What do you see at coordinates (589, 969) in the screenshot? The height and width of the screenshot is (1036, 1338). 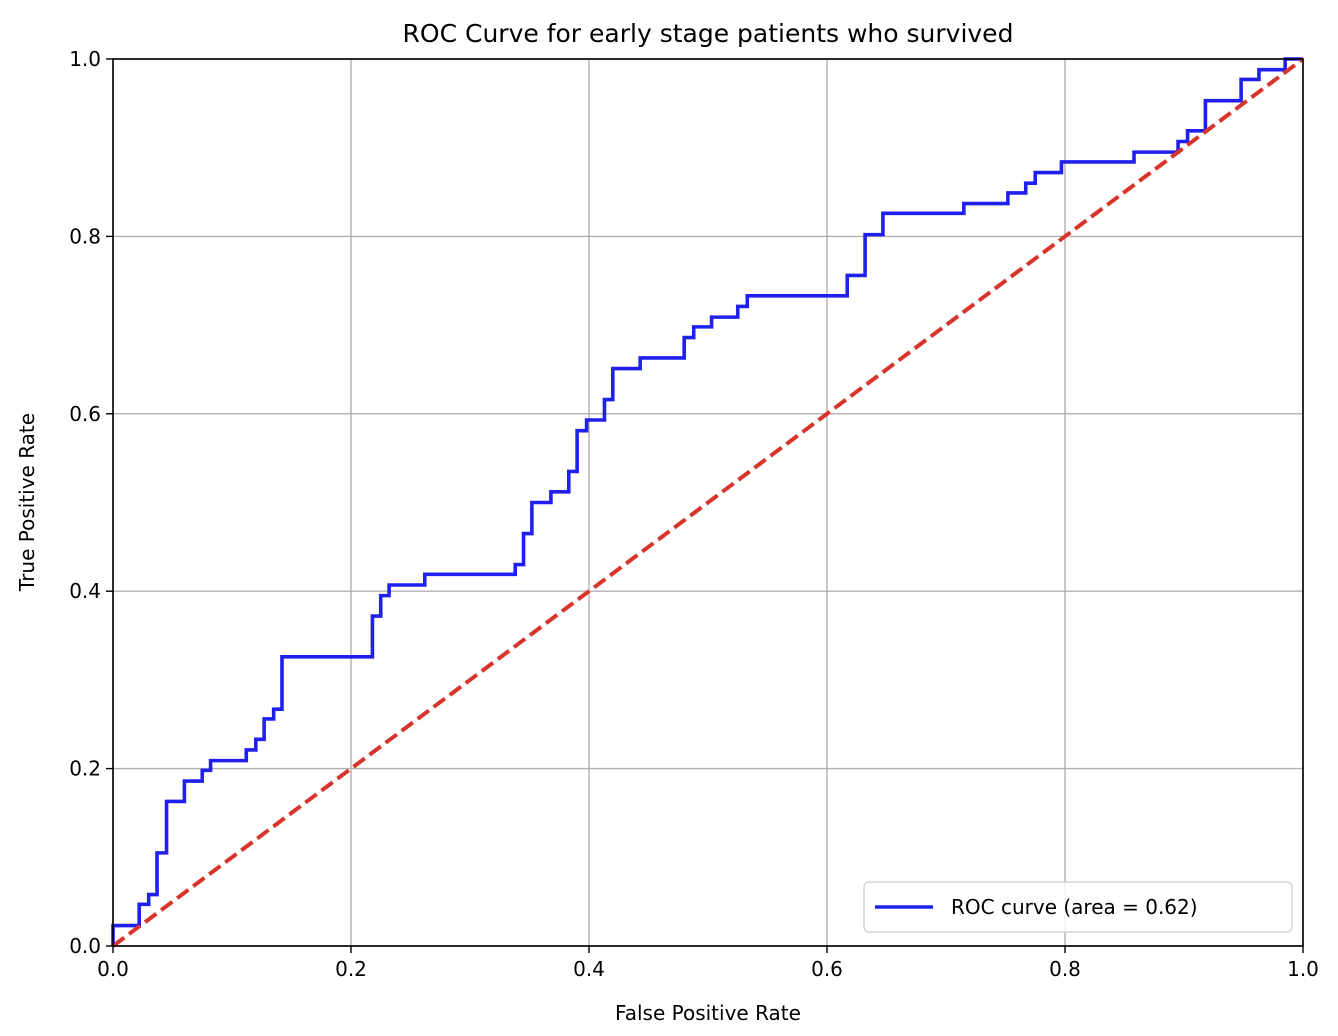 I see `x-tick-label: 0.4` at bounding box center [589, 969].